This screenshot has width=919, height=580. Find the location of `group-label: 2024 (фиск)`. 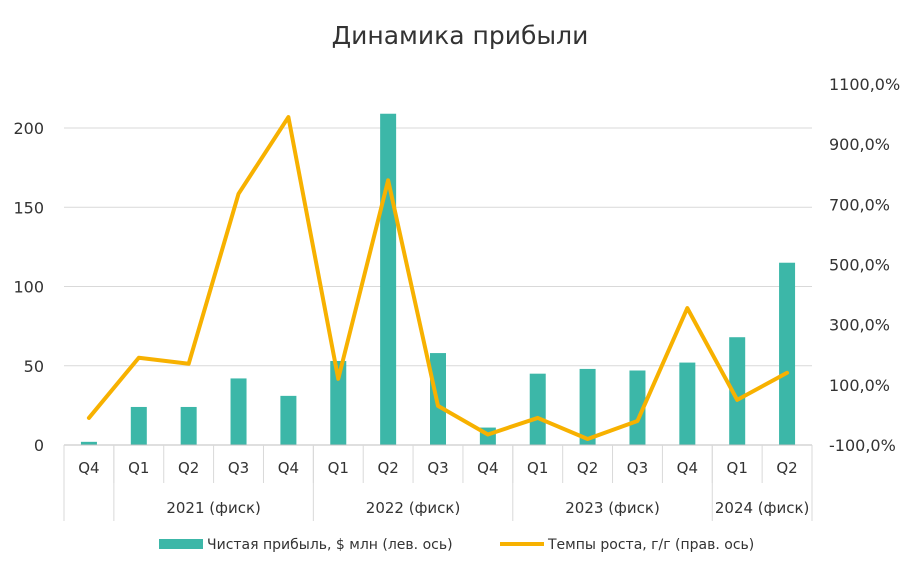

group-label: 2024 (фиск) is located at coordinates (762, 508).